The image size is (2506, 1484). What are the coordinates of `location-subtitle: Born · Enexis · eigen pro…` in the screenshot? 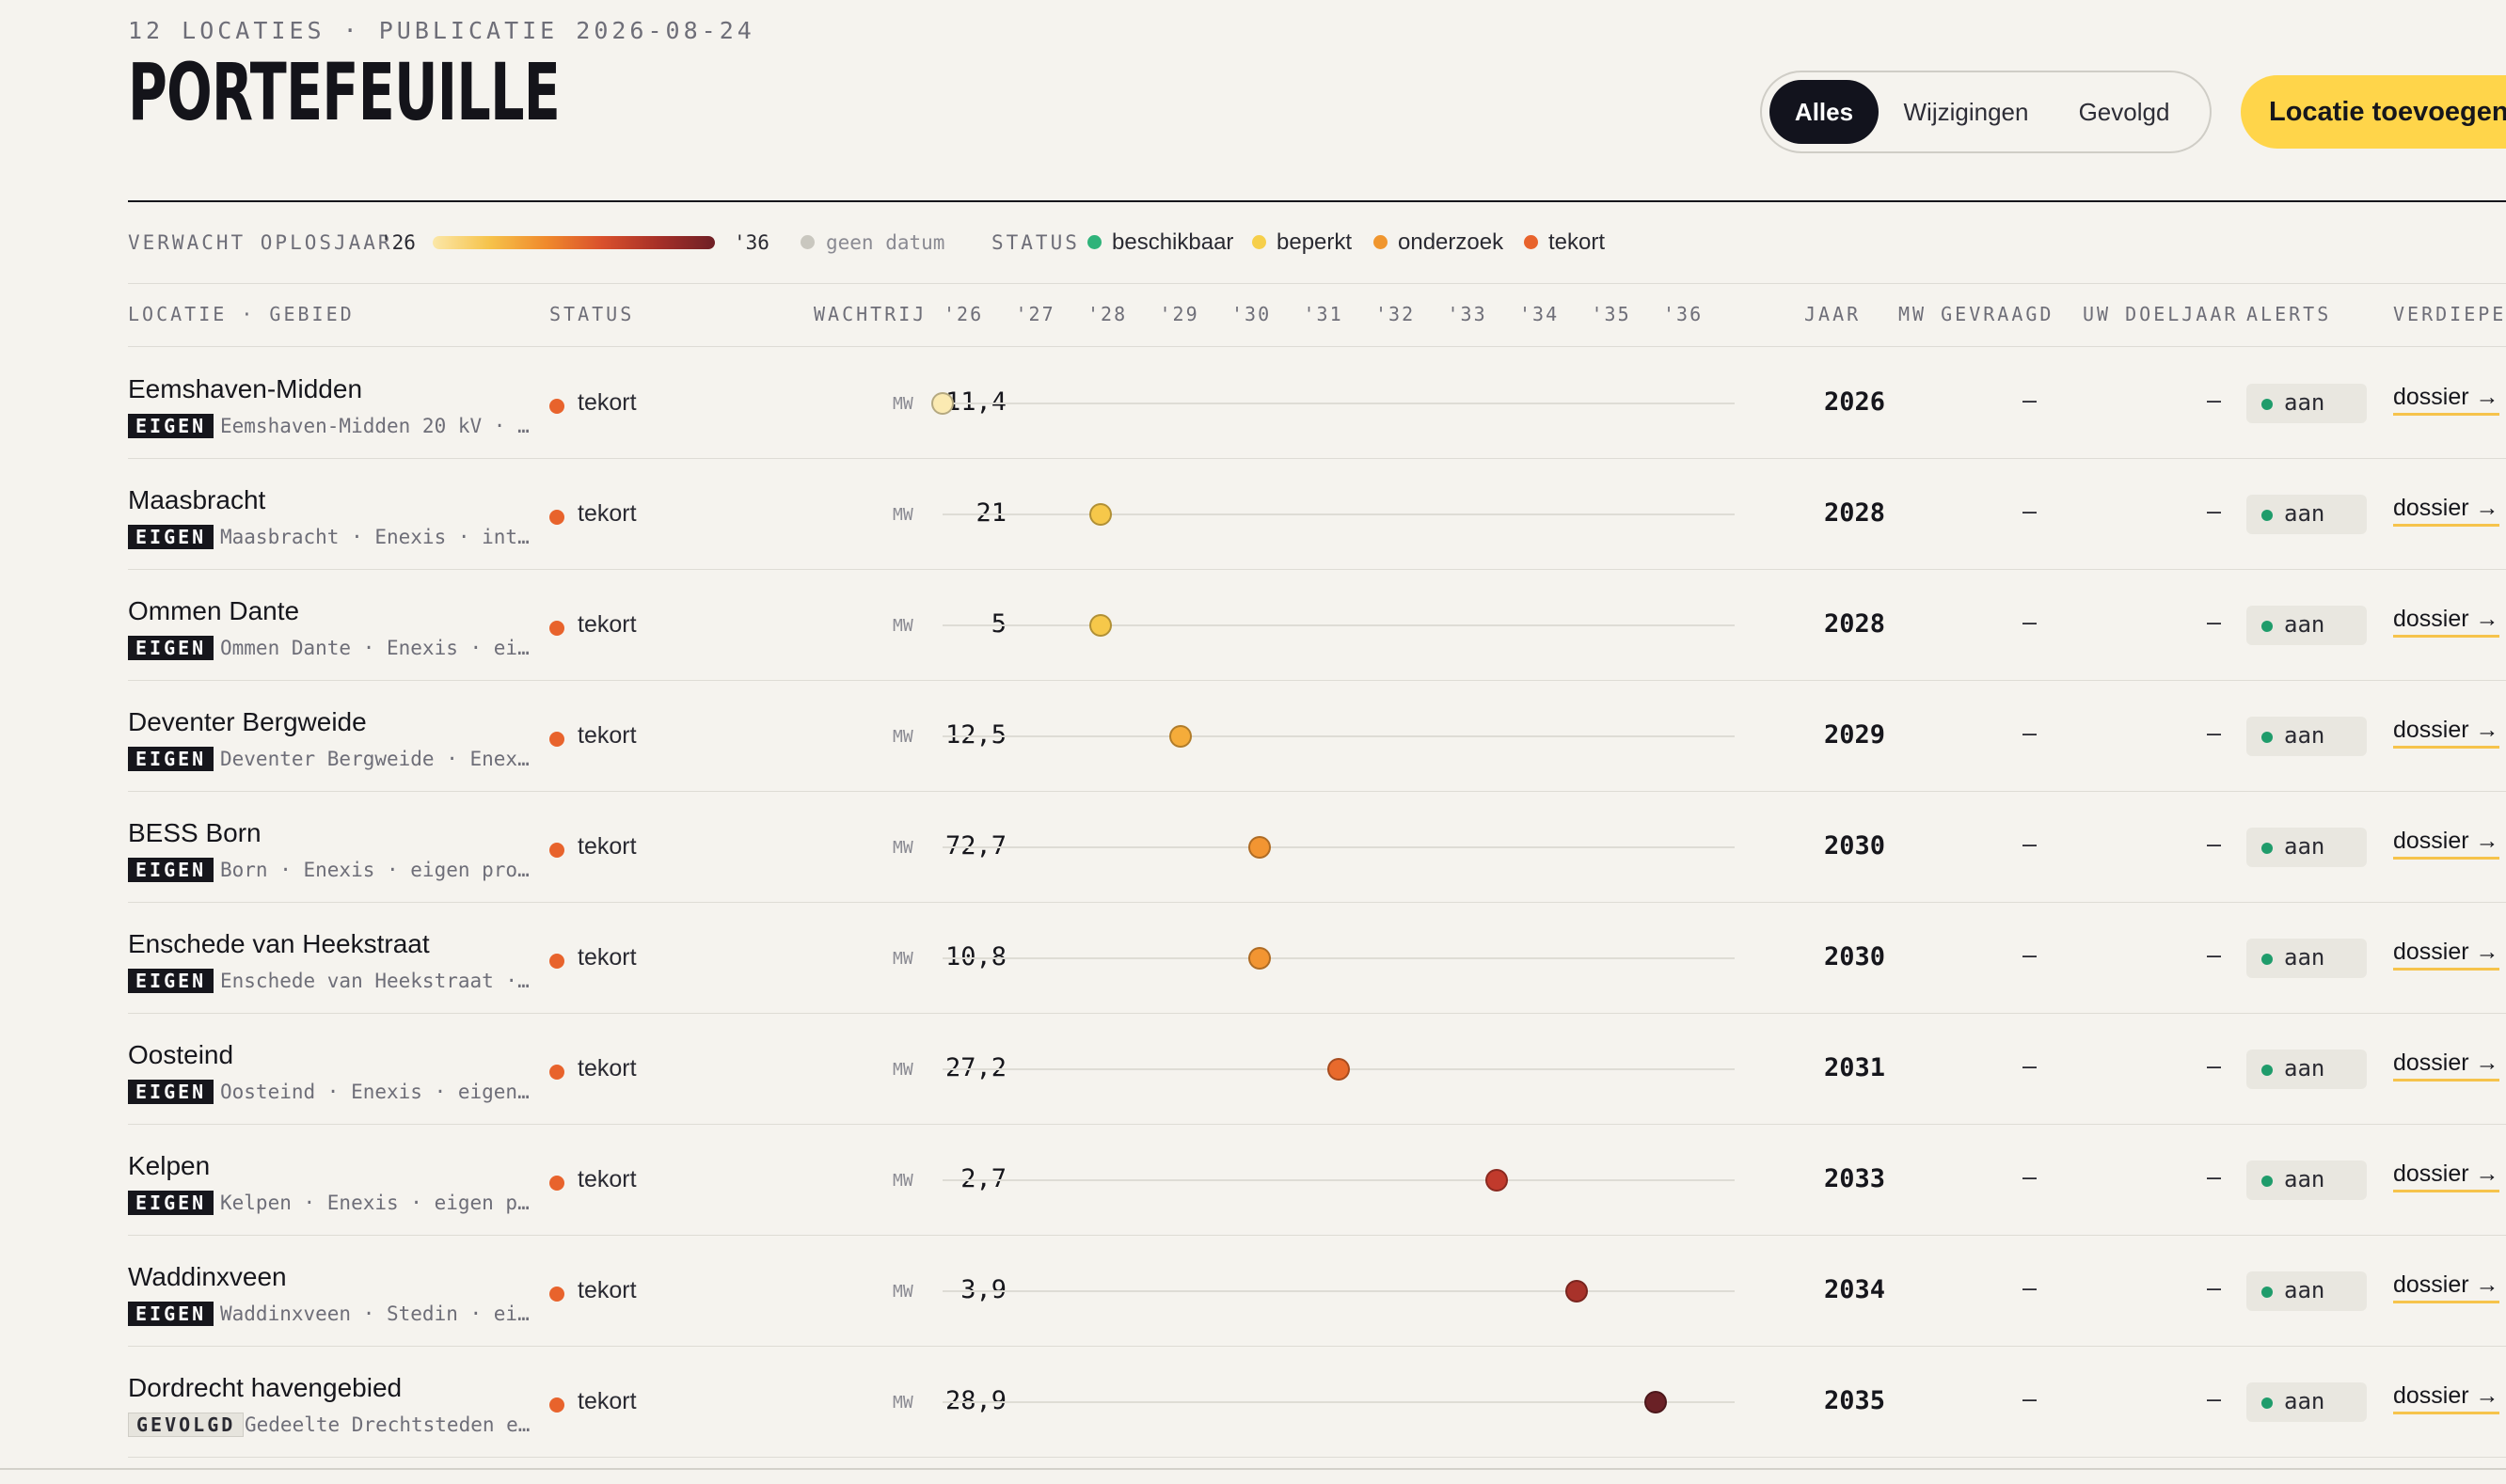 It's located at (375, 870).